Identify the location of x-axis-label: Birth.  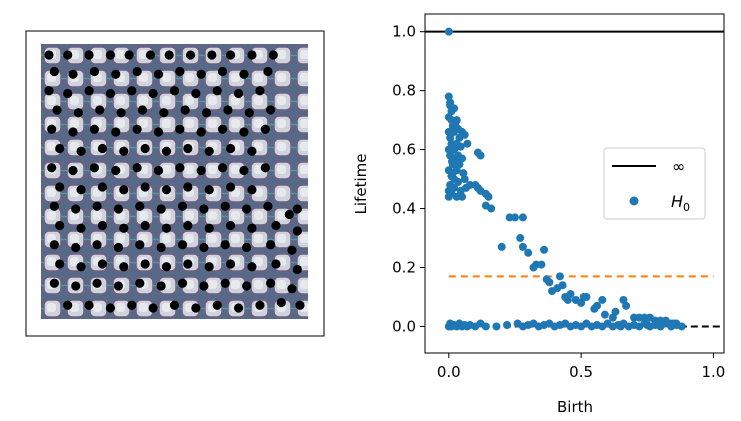
(575, 407).